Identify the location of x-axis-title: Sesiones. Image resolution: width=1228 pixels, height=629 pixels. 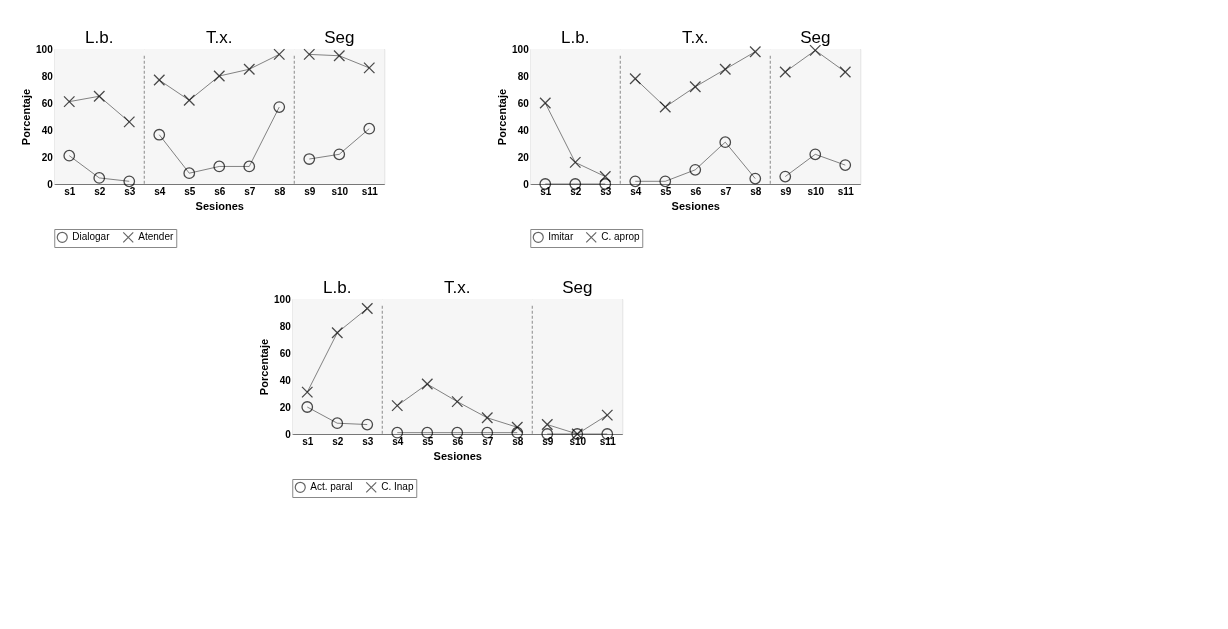
(219, 205).